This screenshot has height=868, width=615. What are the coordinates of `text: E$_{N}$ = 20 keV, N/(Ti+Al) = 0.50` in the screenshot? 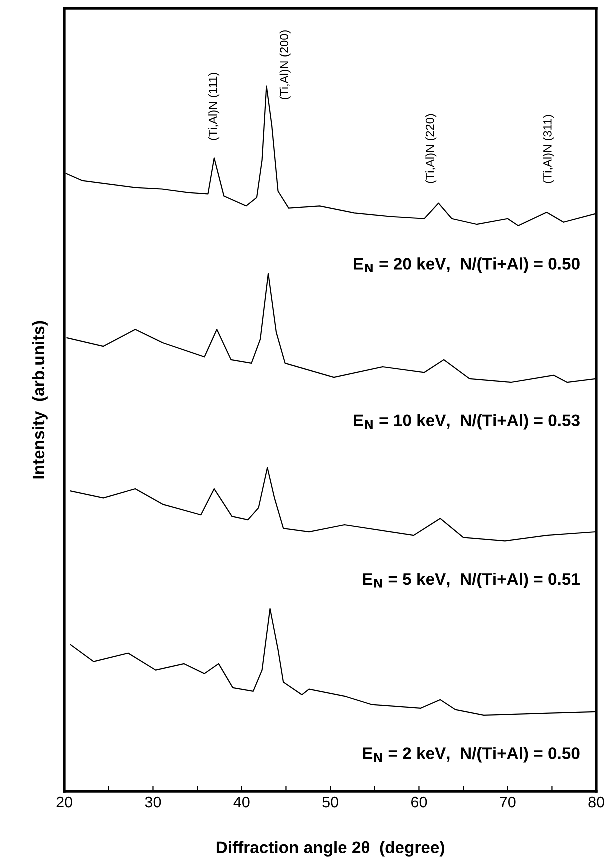 It's located at (467, 266).